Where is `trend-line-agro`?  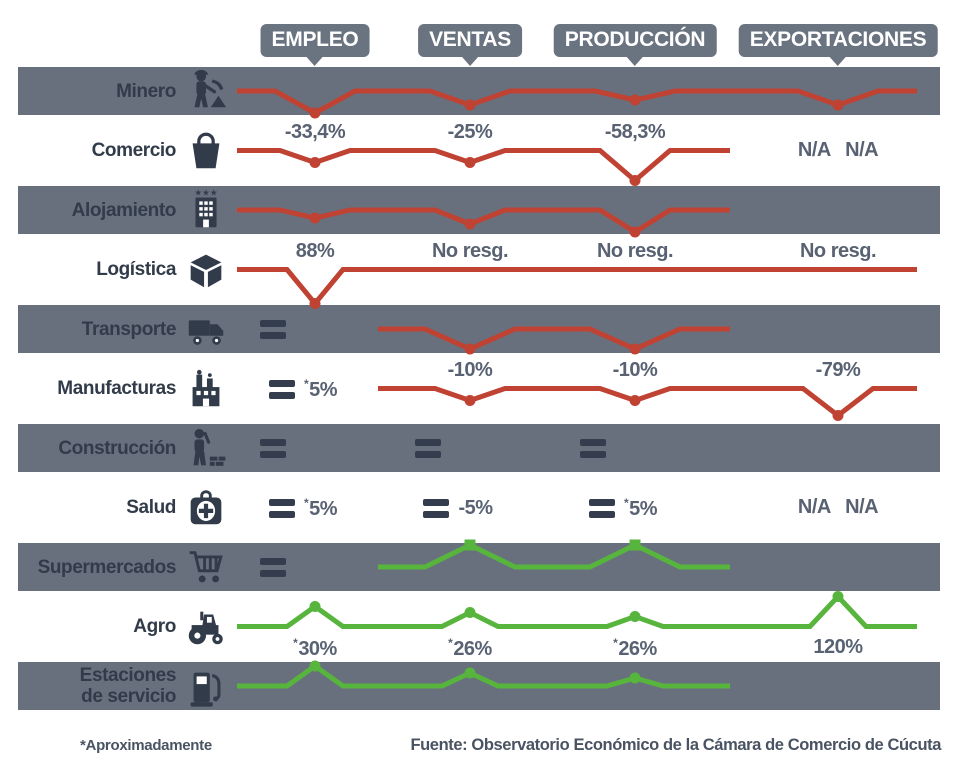
trend-line-agro is located at coordinates (577, 610).